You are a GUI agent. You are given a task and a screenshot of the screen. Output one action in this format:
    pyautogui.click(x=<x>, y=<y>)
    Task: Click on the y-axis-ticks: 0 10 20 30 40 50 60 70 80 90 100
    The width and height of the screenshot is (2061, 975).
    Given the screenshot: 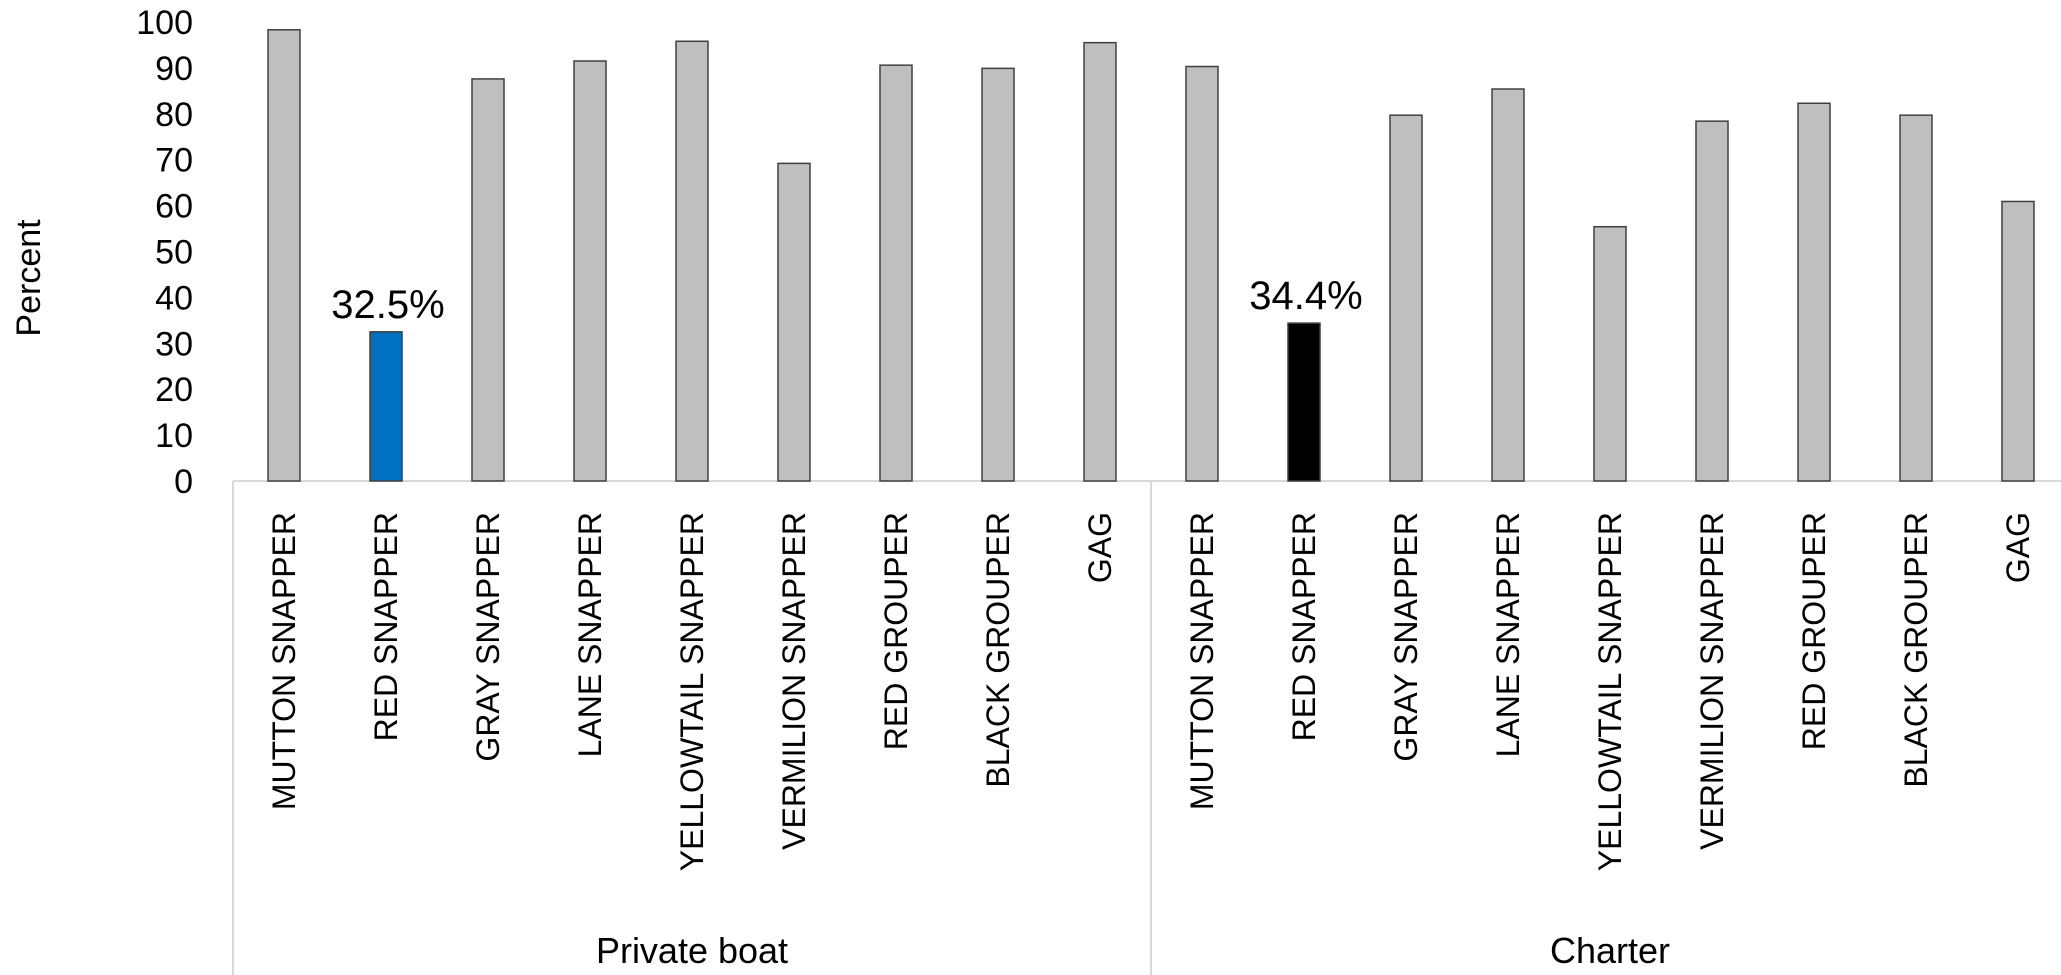 What is the action you would take?
    pyautogui.click(x=164, y=252)
    